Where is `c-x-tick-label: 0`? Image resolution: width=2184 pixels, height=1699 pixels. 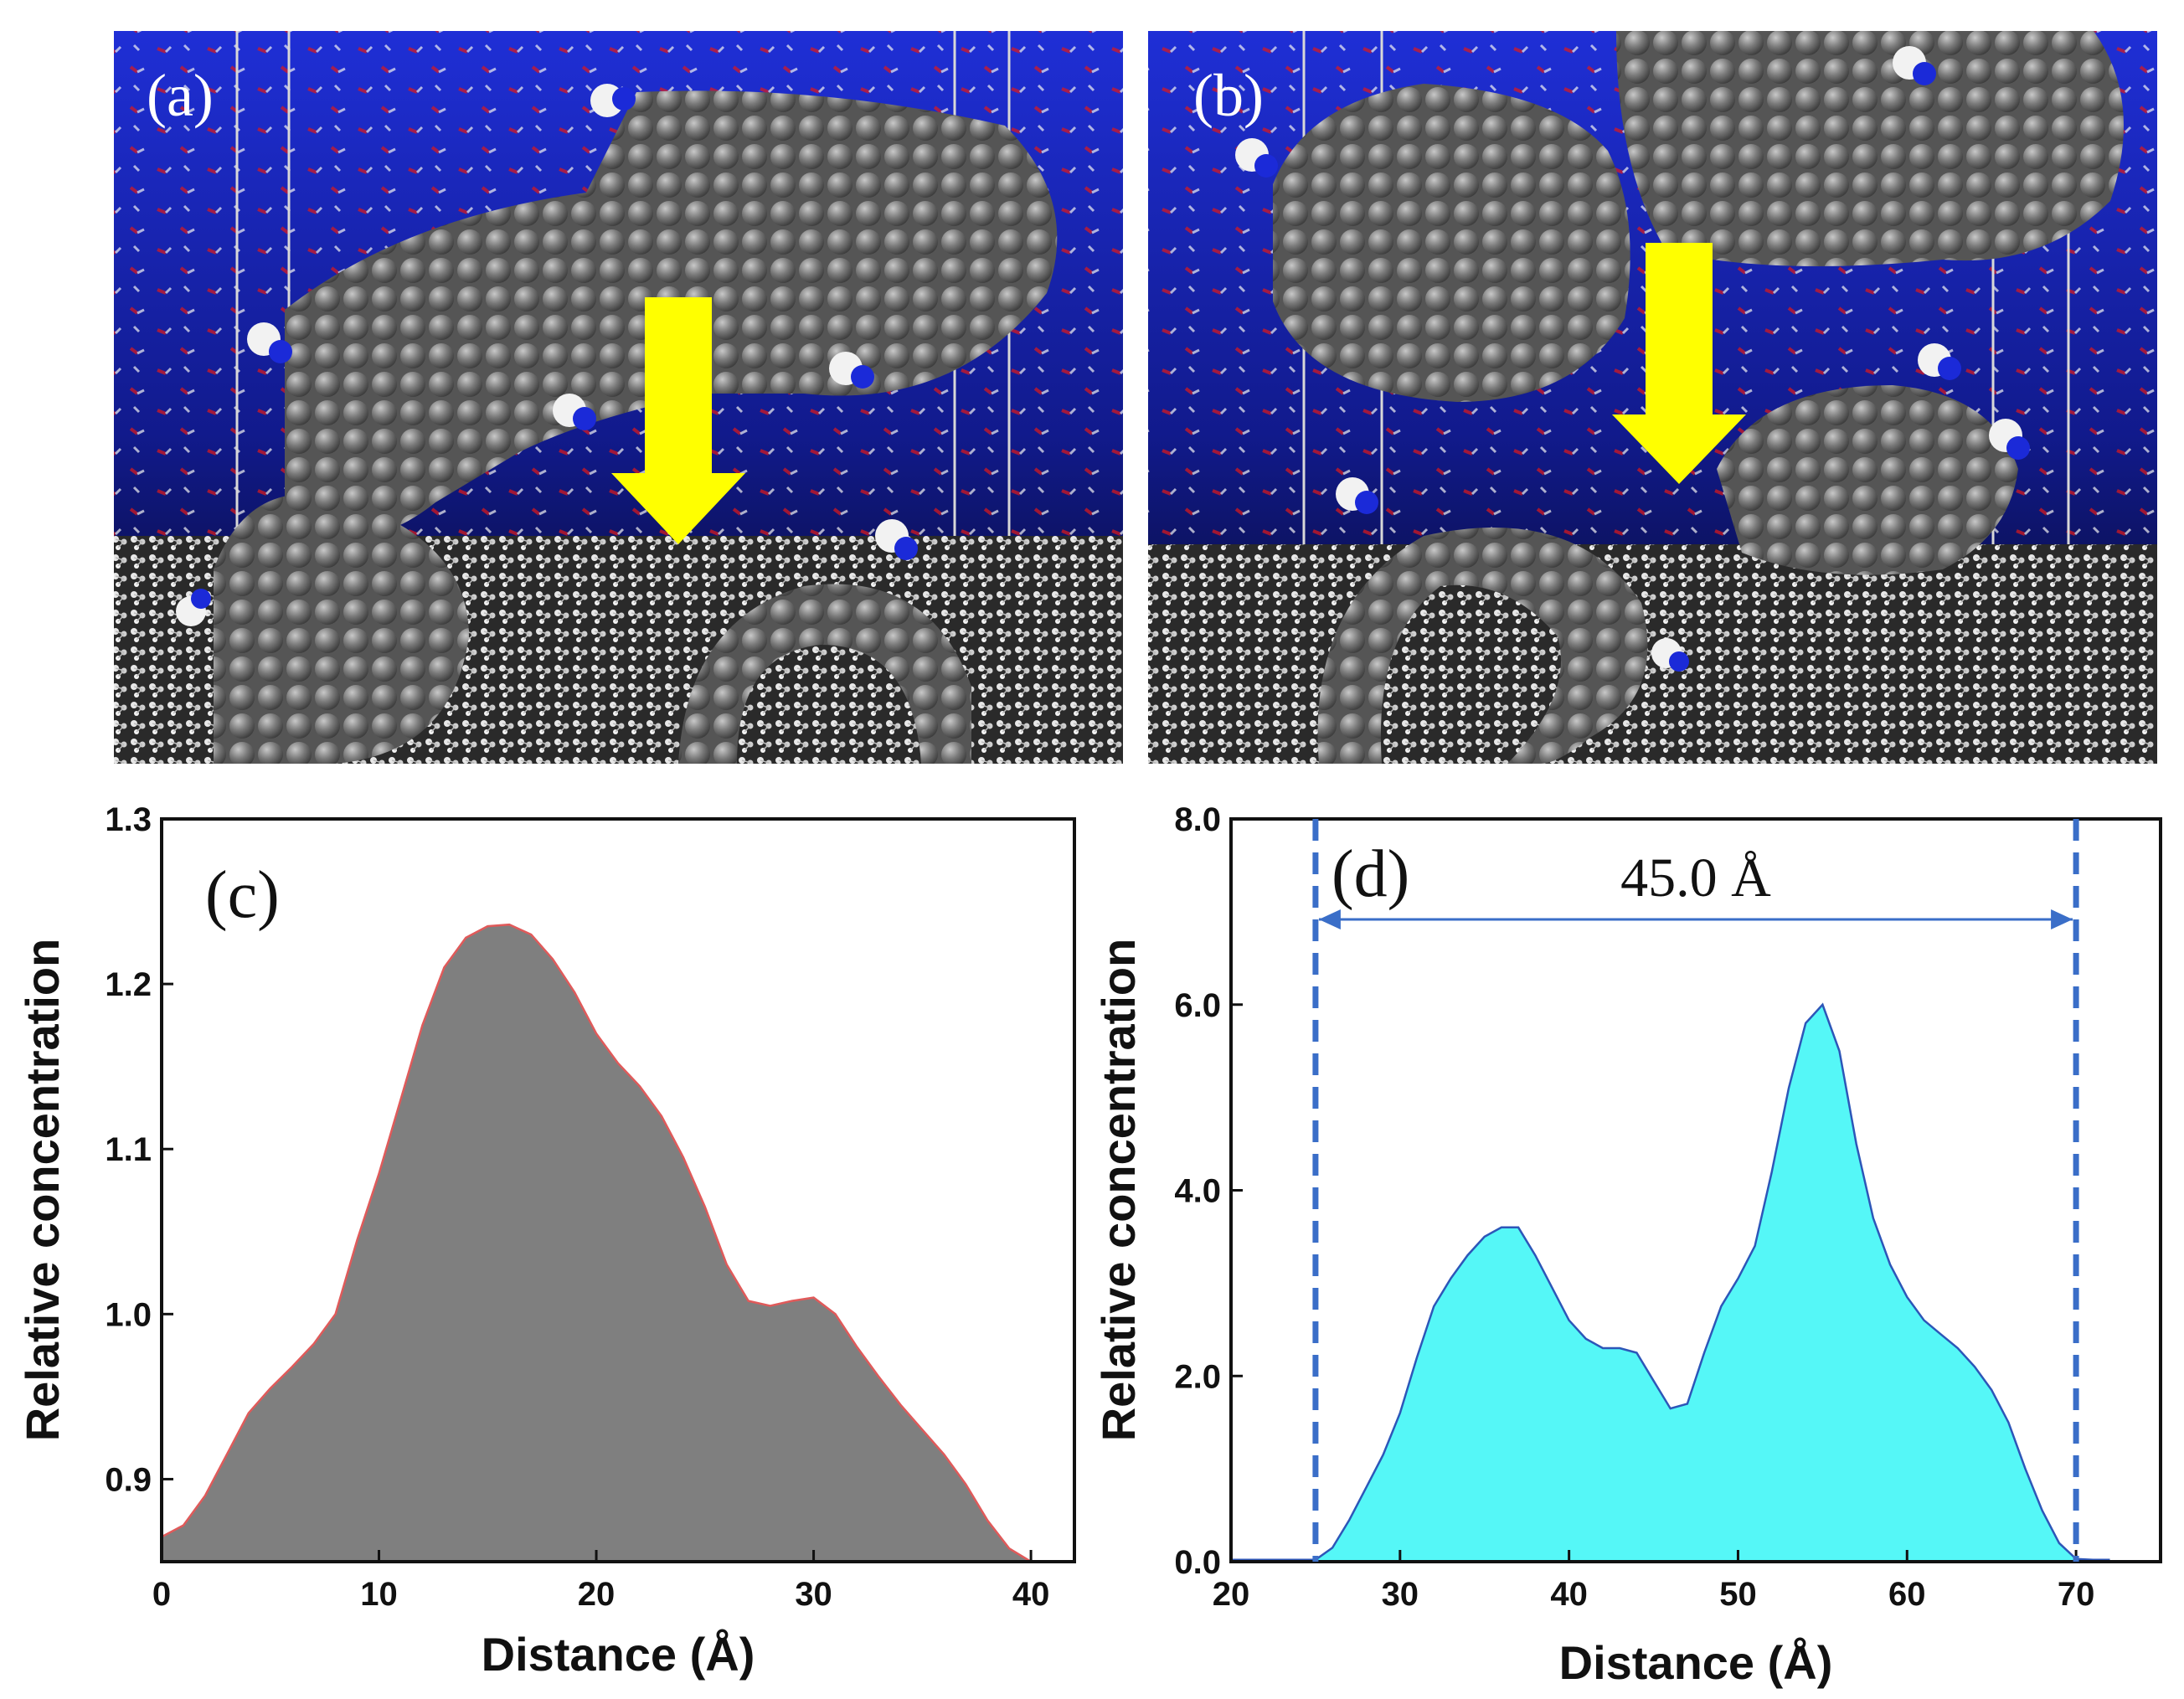
c-x-tick-label: 0 is located at coordinates (161, 1594).